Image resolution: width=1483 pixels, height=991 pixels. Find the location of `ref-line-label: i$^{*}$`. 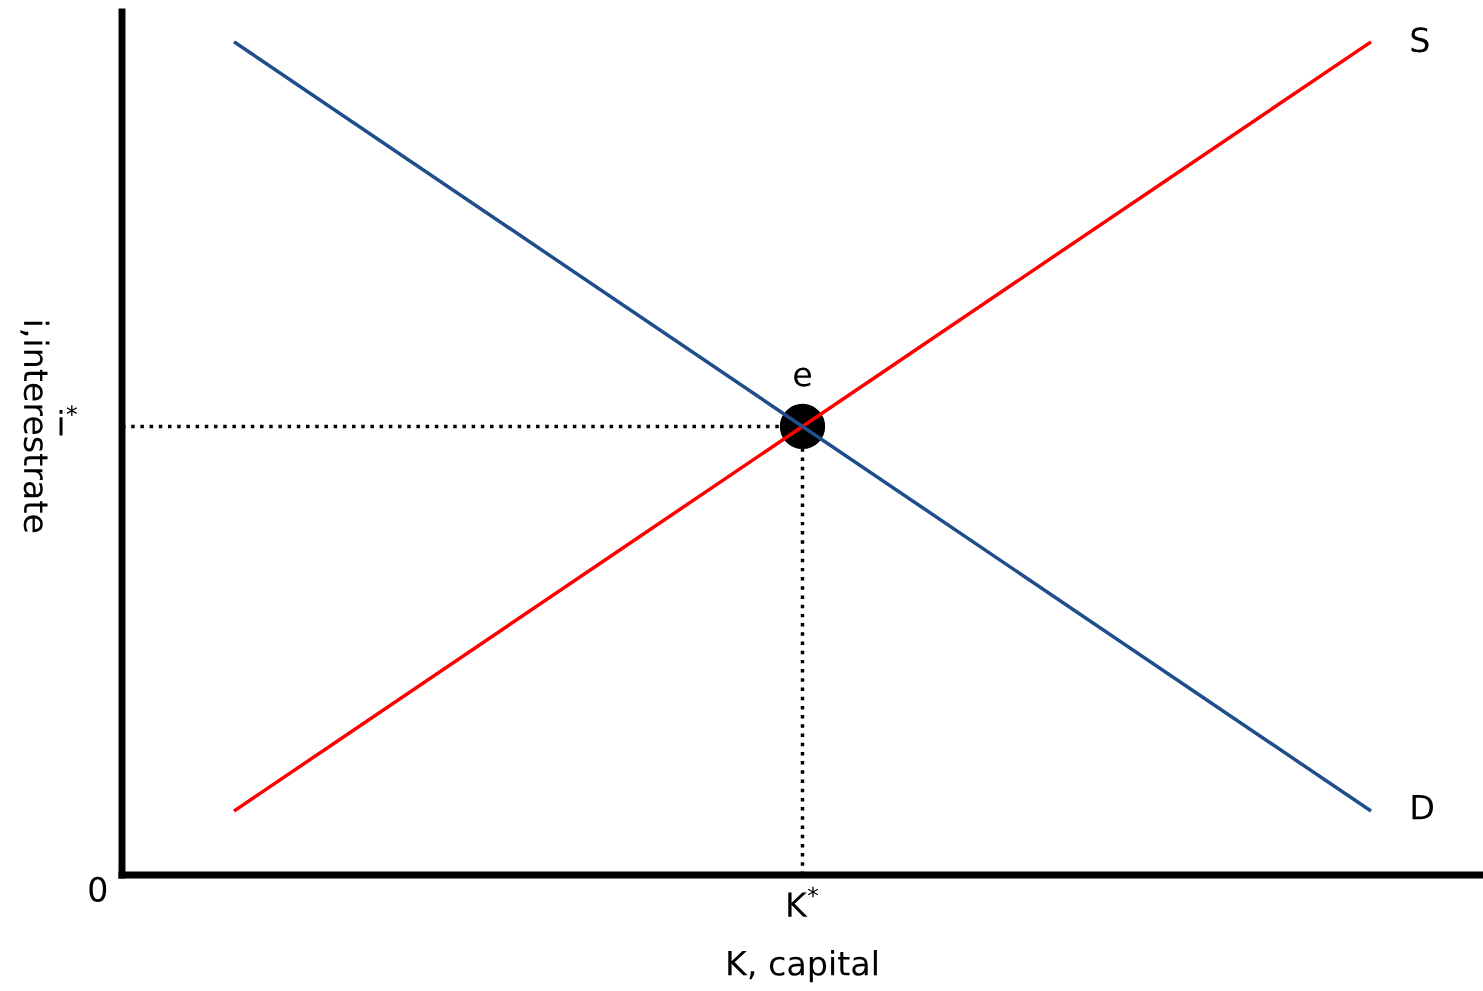

ref-line-label: i$^{*}$ is located at coordinates (68, 420).